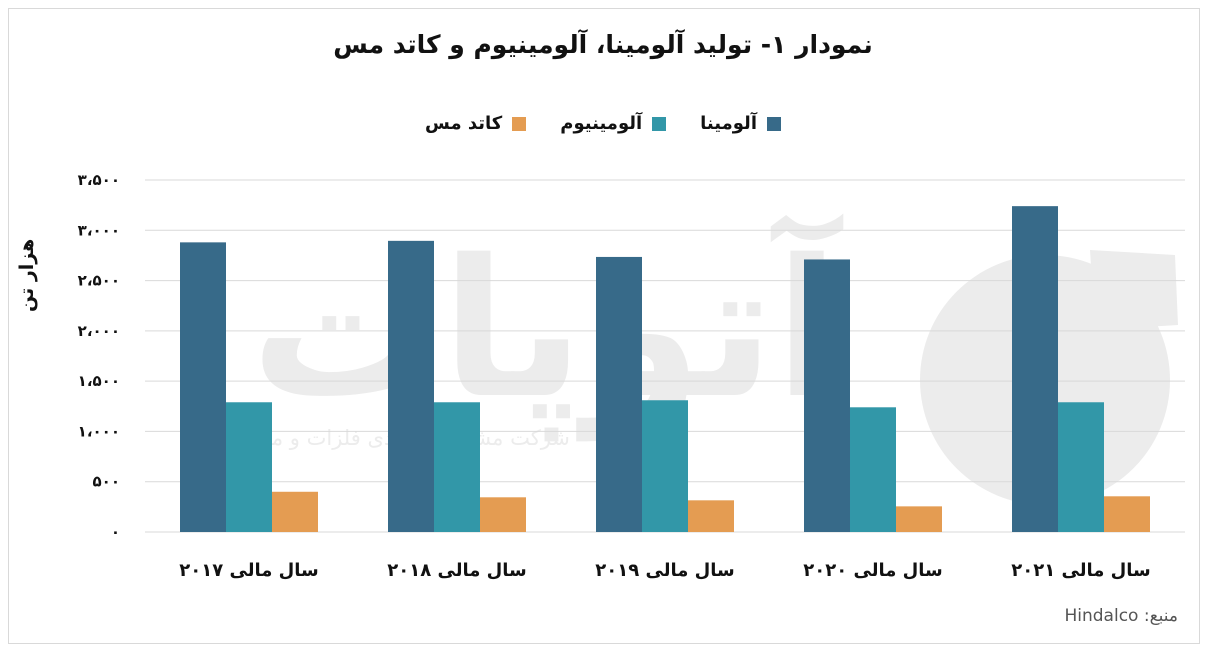 The height and width of the screenshot is (651, 1206). Describe the element at coordinates (519, 123) in the screenshot. I see `legend-swatch-copper-cathode` at that location.